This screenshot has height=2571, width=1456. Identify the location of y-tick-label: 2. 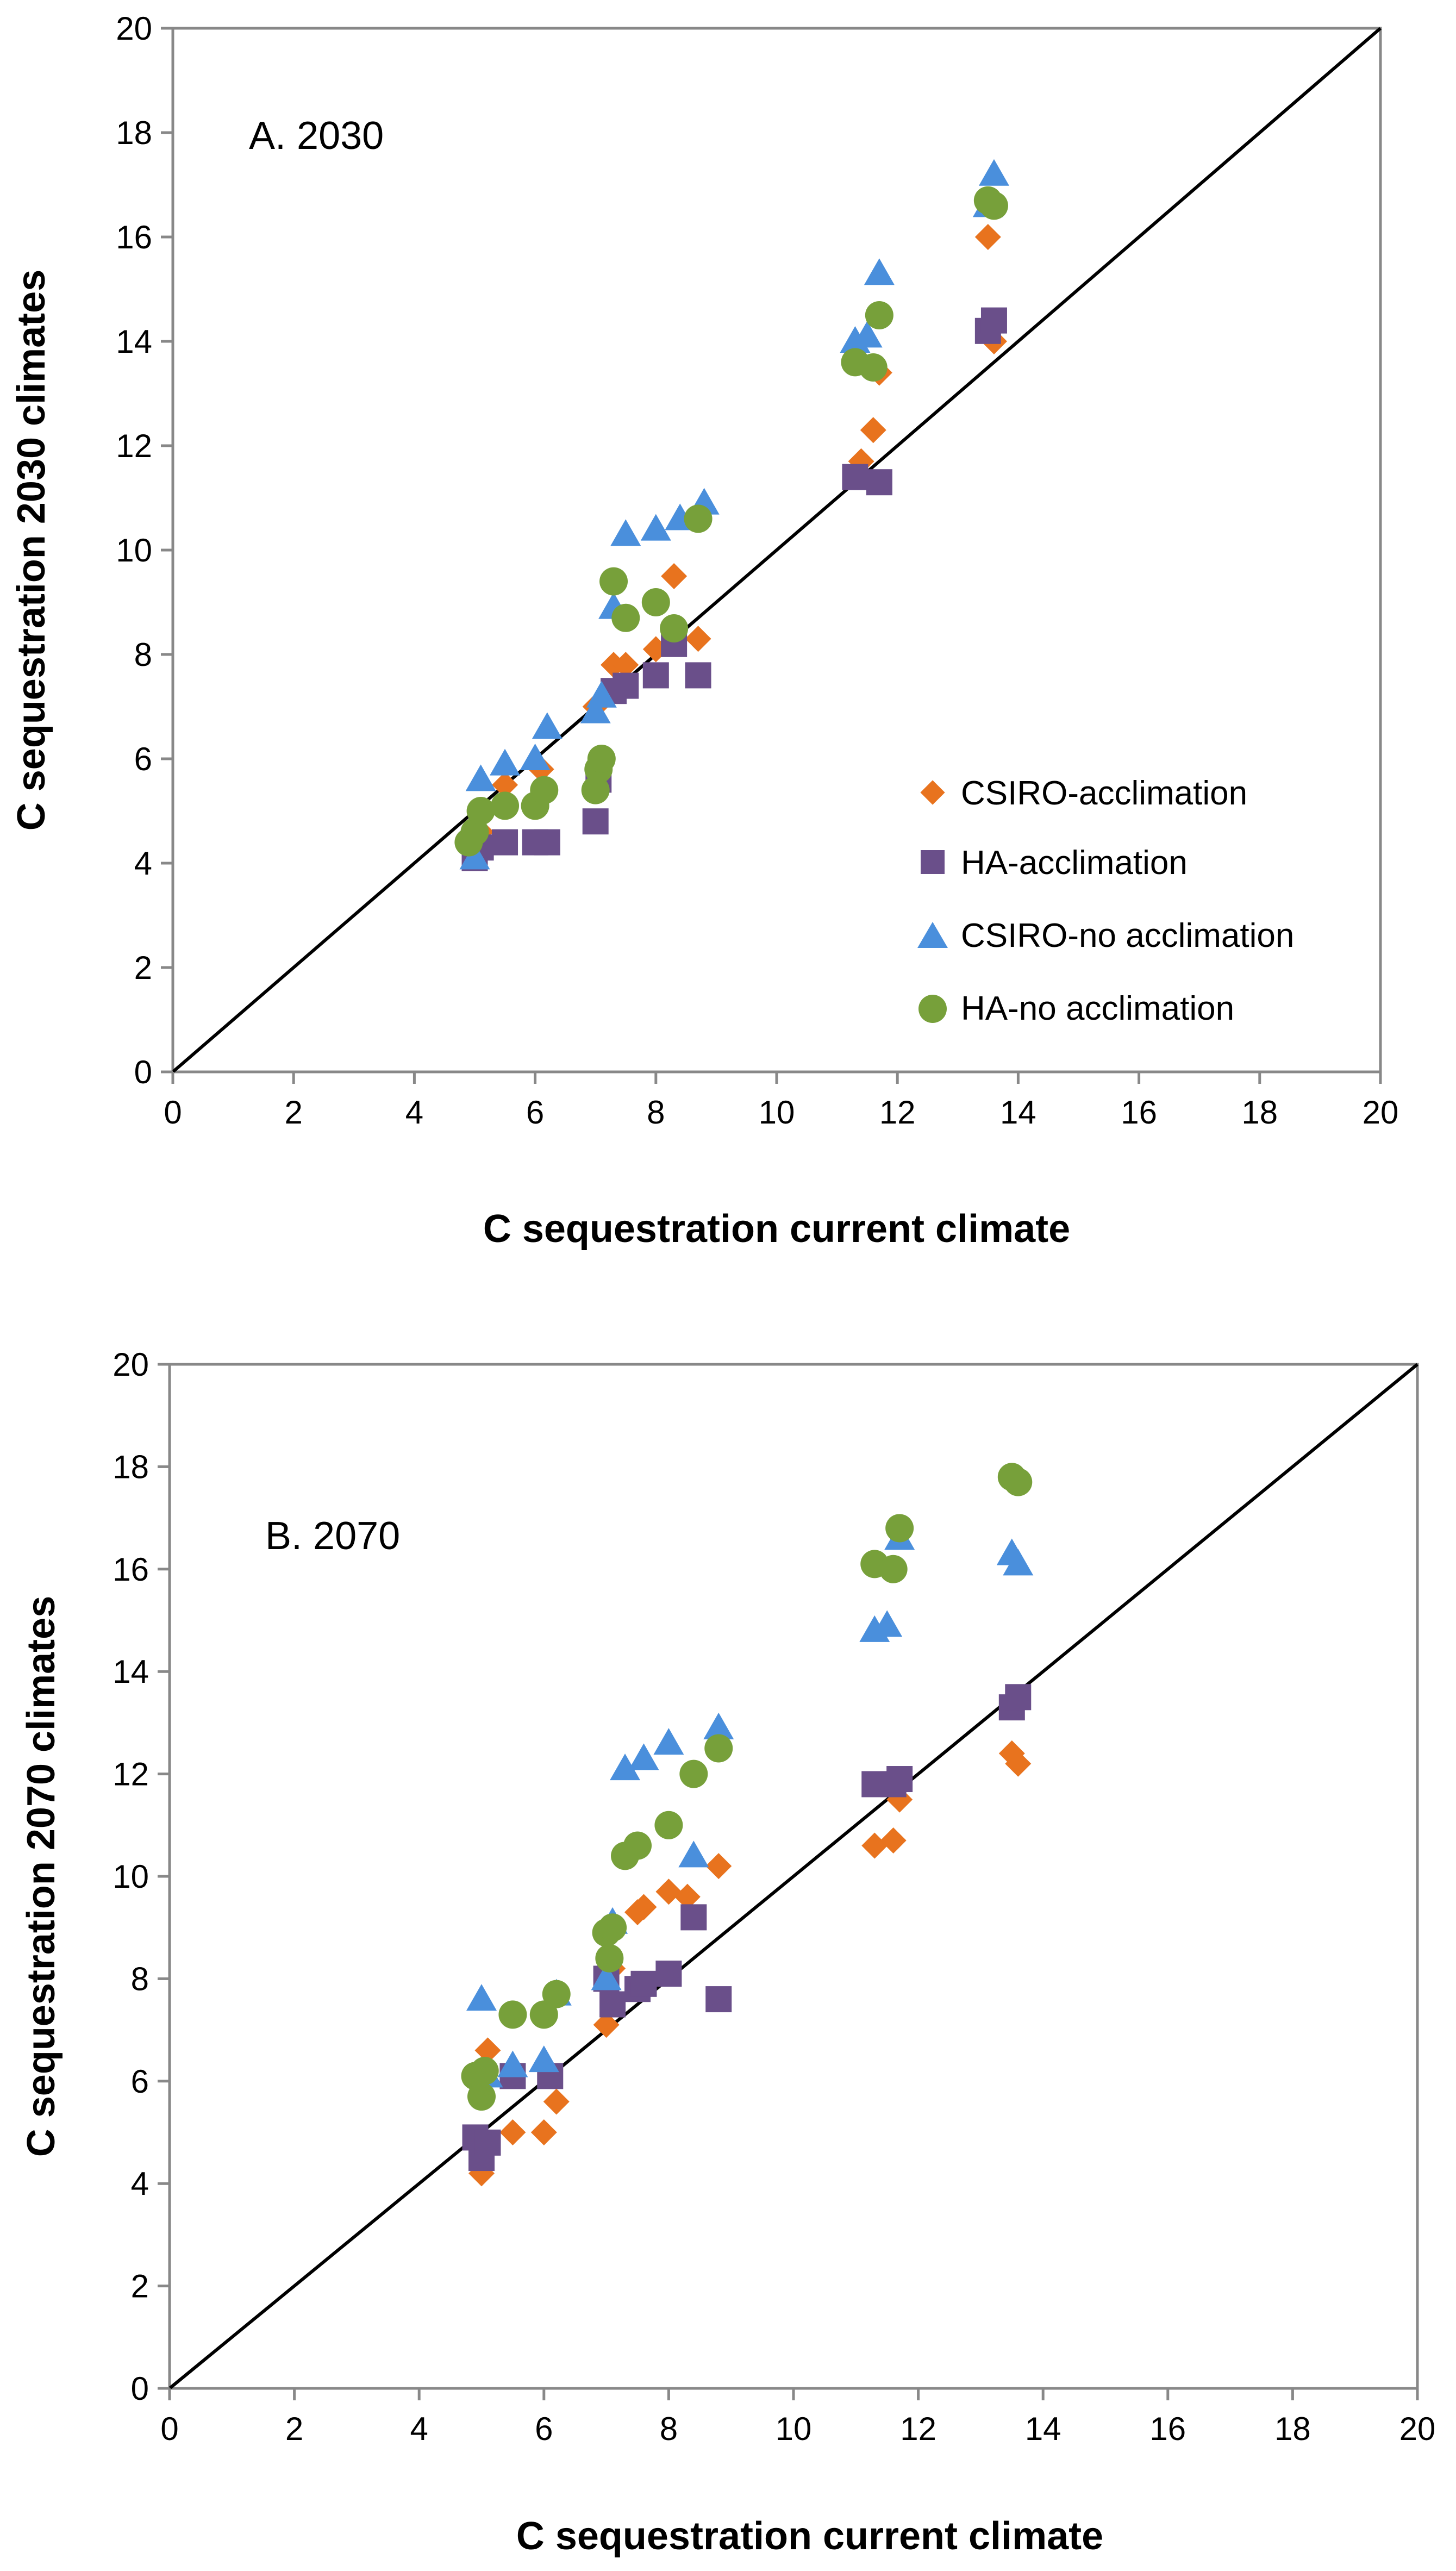
(143, 968).